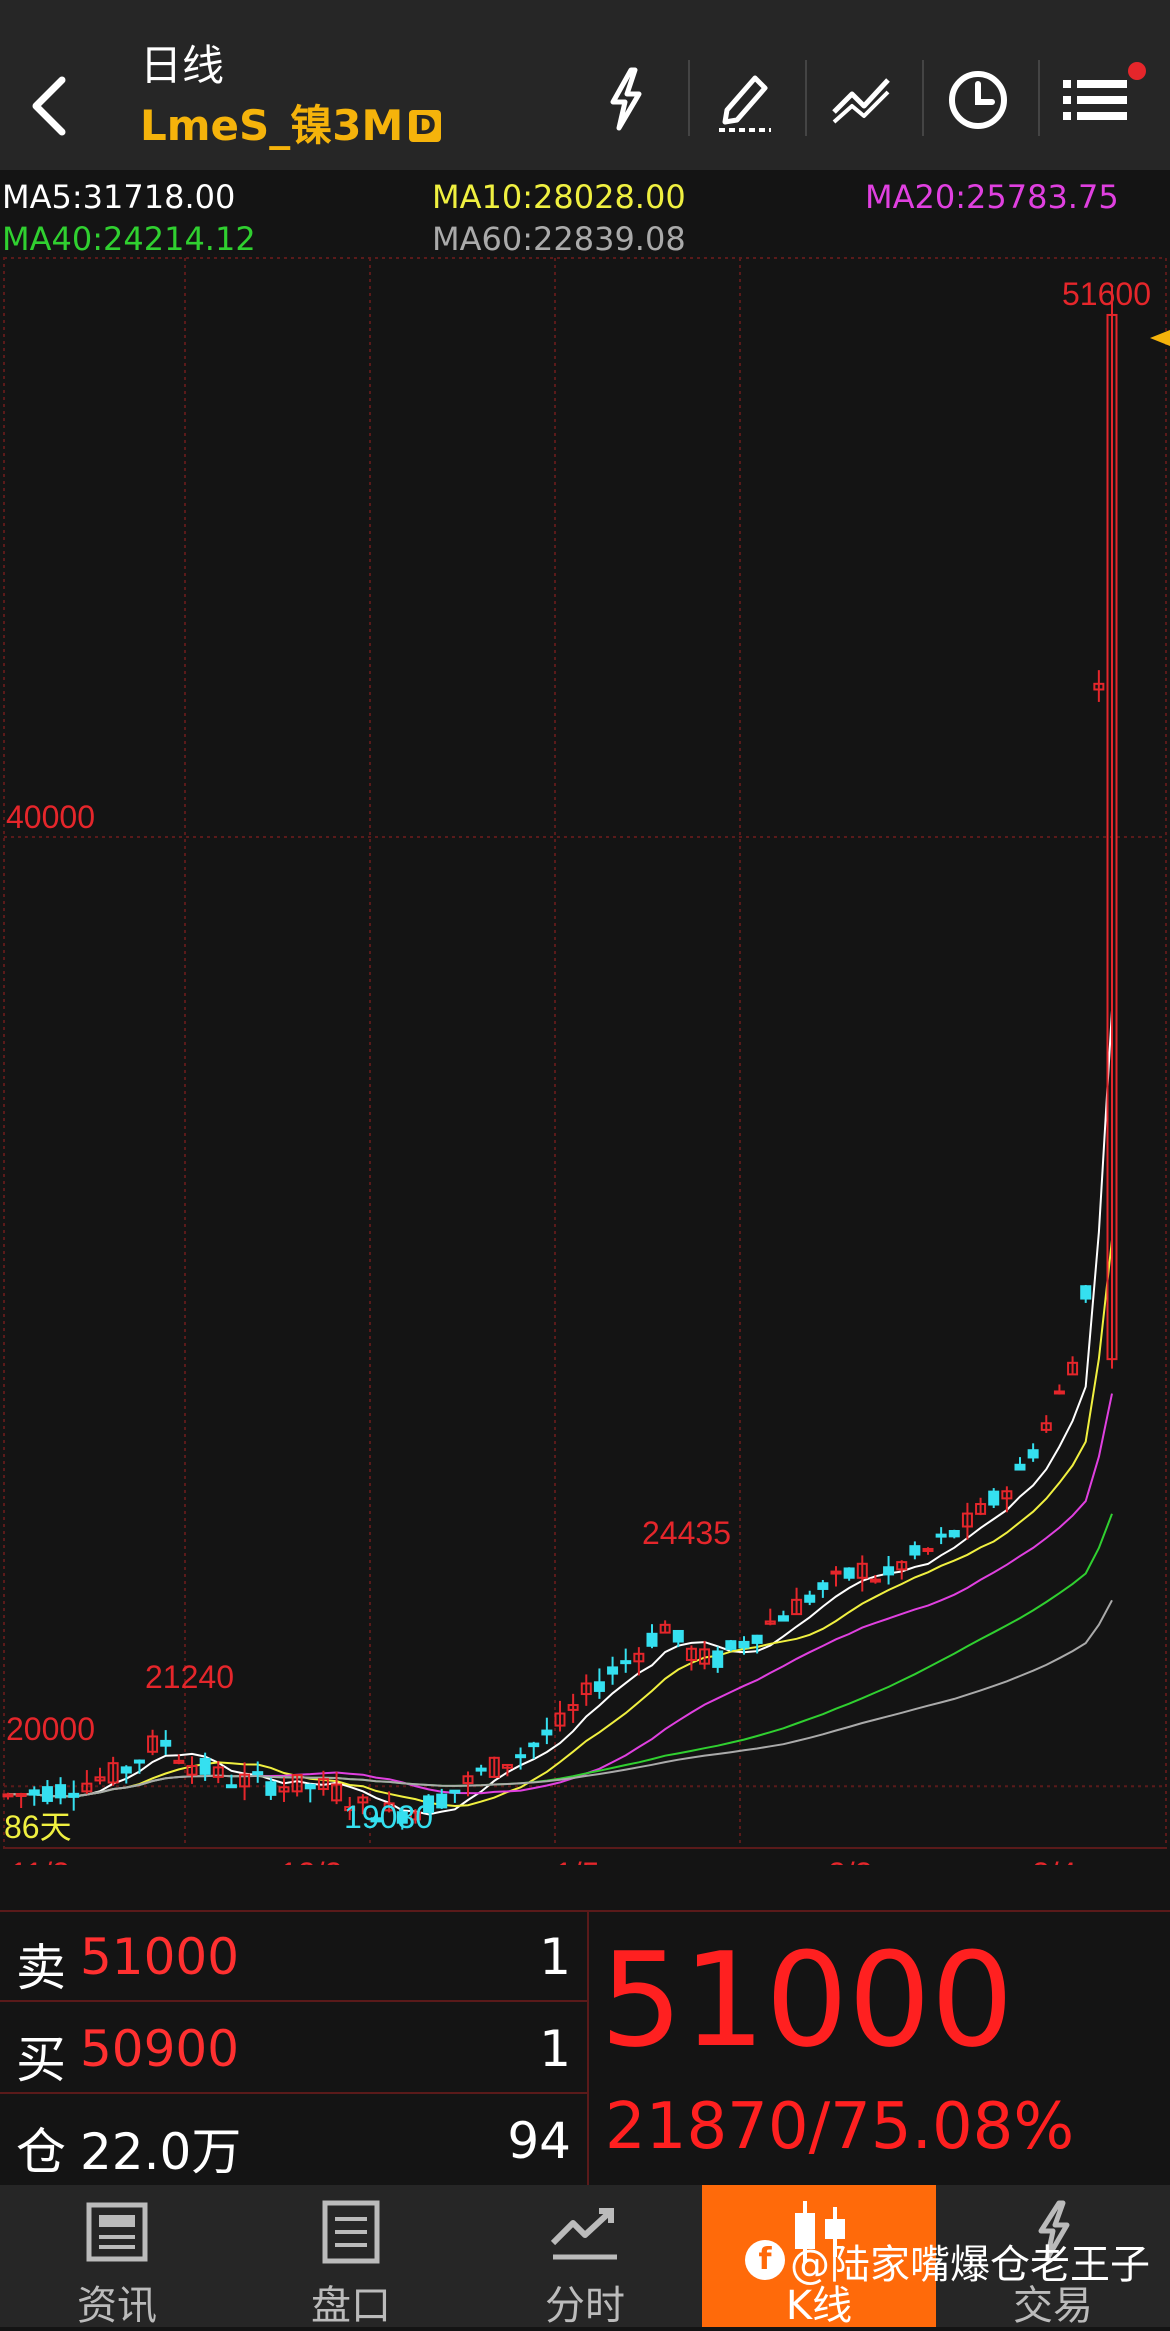 The image size is (1170, 2331). What do you see at coordinates (291, 97) in the screenshot?
I see `title-block: 日线 LmeS_镍3M D` at bounding box center [291, 97].